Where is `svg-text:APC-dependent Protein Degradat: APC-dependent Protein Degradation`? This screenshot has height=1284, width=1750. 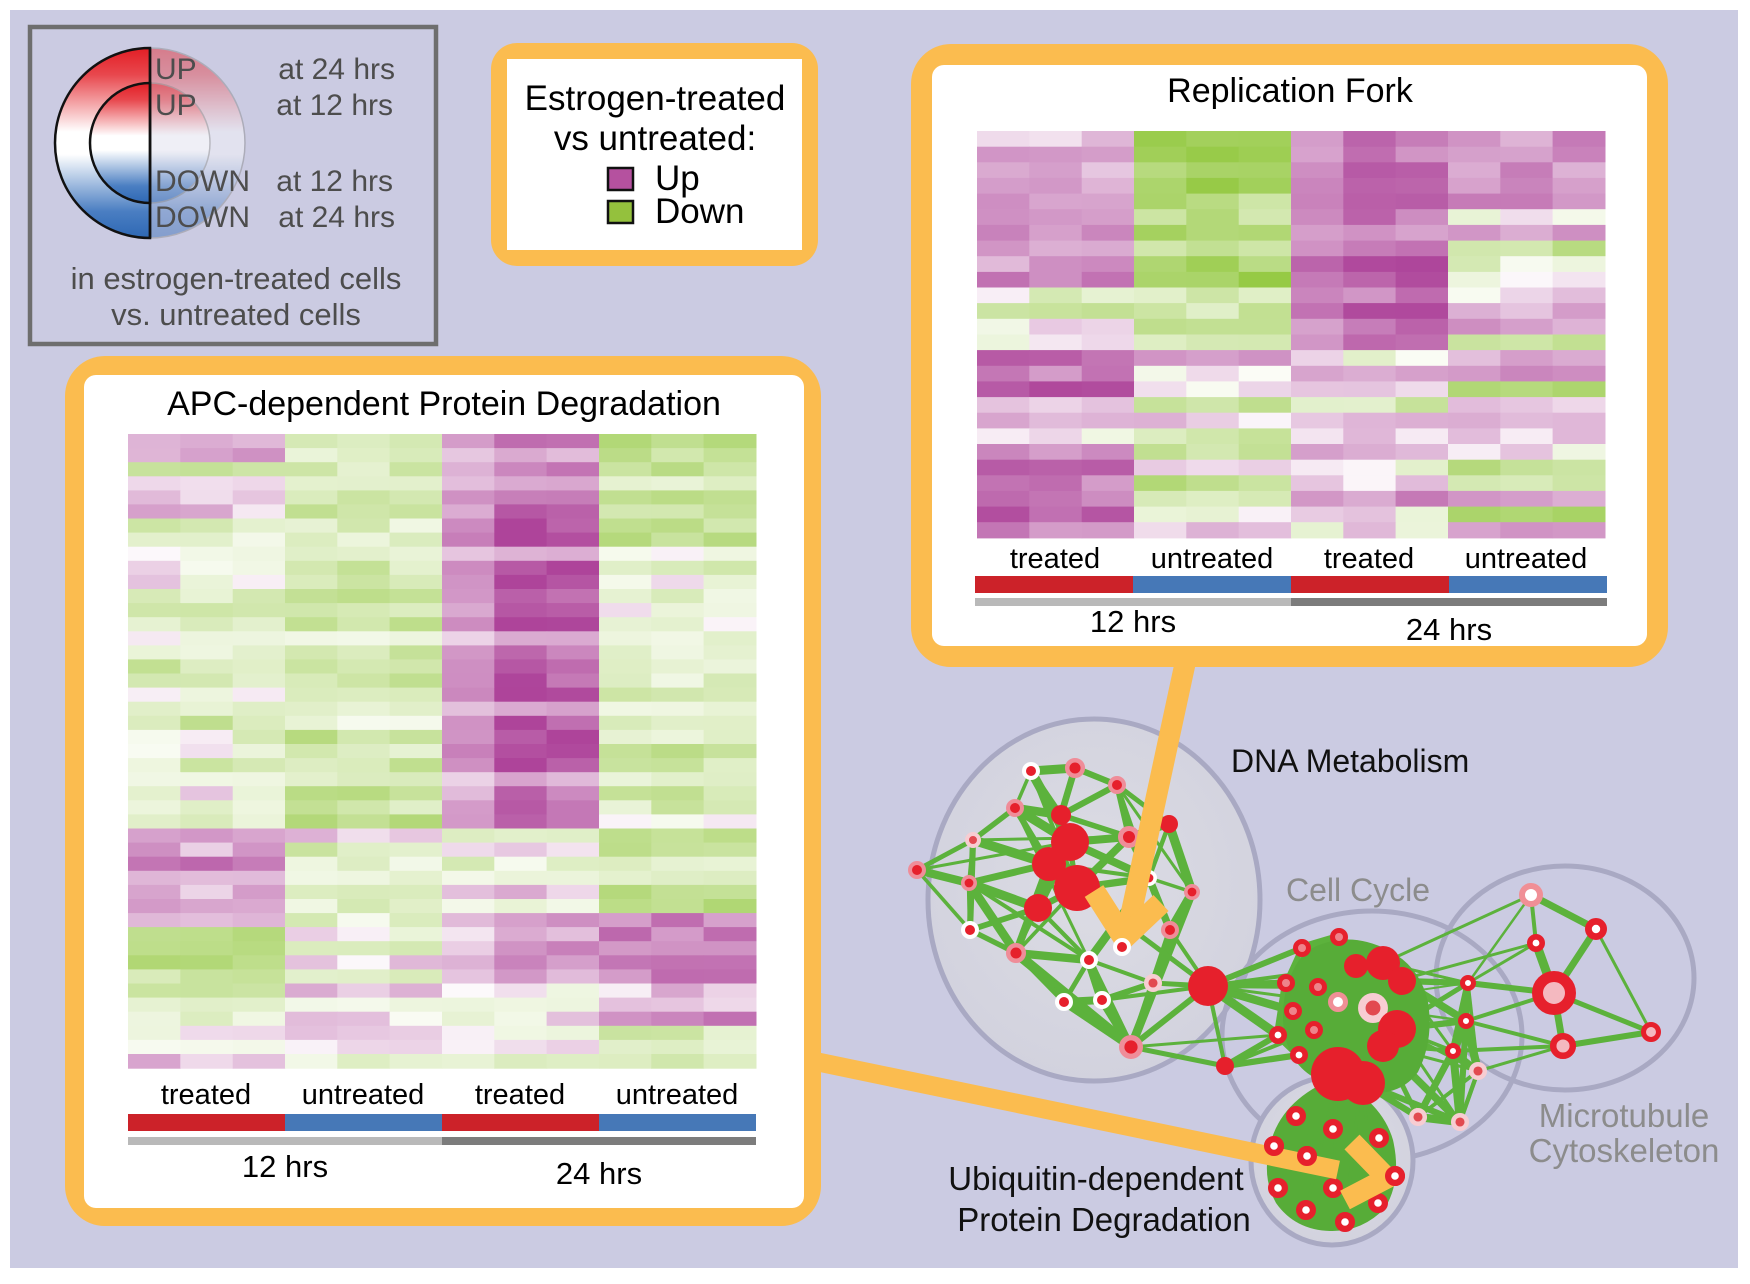 svg-text:APC-dependent Protein Degradat: APC-dependent Protein Degradation is located at coordinates (444, 404).